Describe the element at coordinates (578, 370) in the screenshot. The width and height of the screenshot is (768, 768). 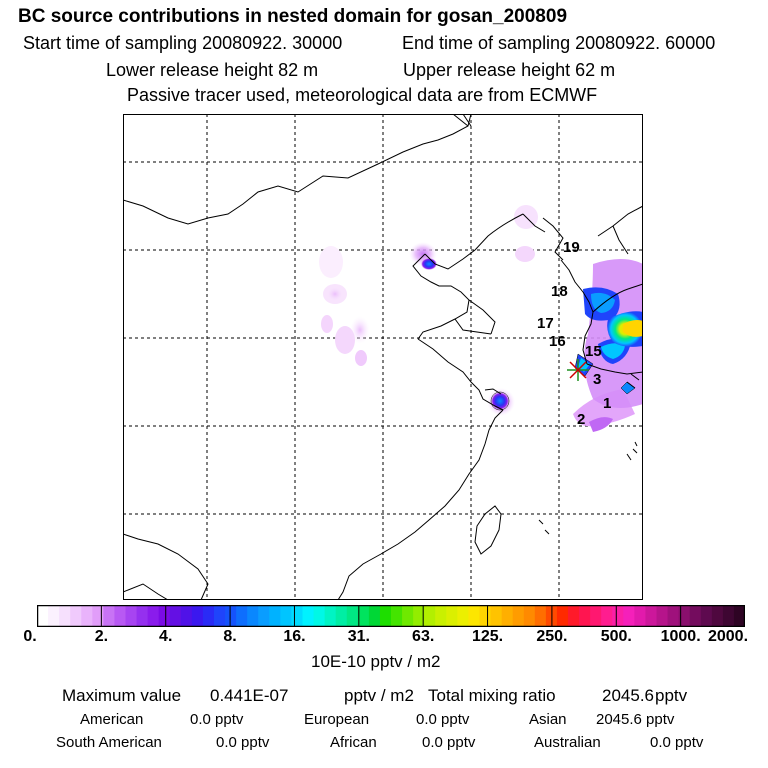
I see `star-ray` at that location.